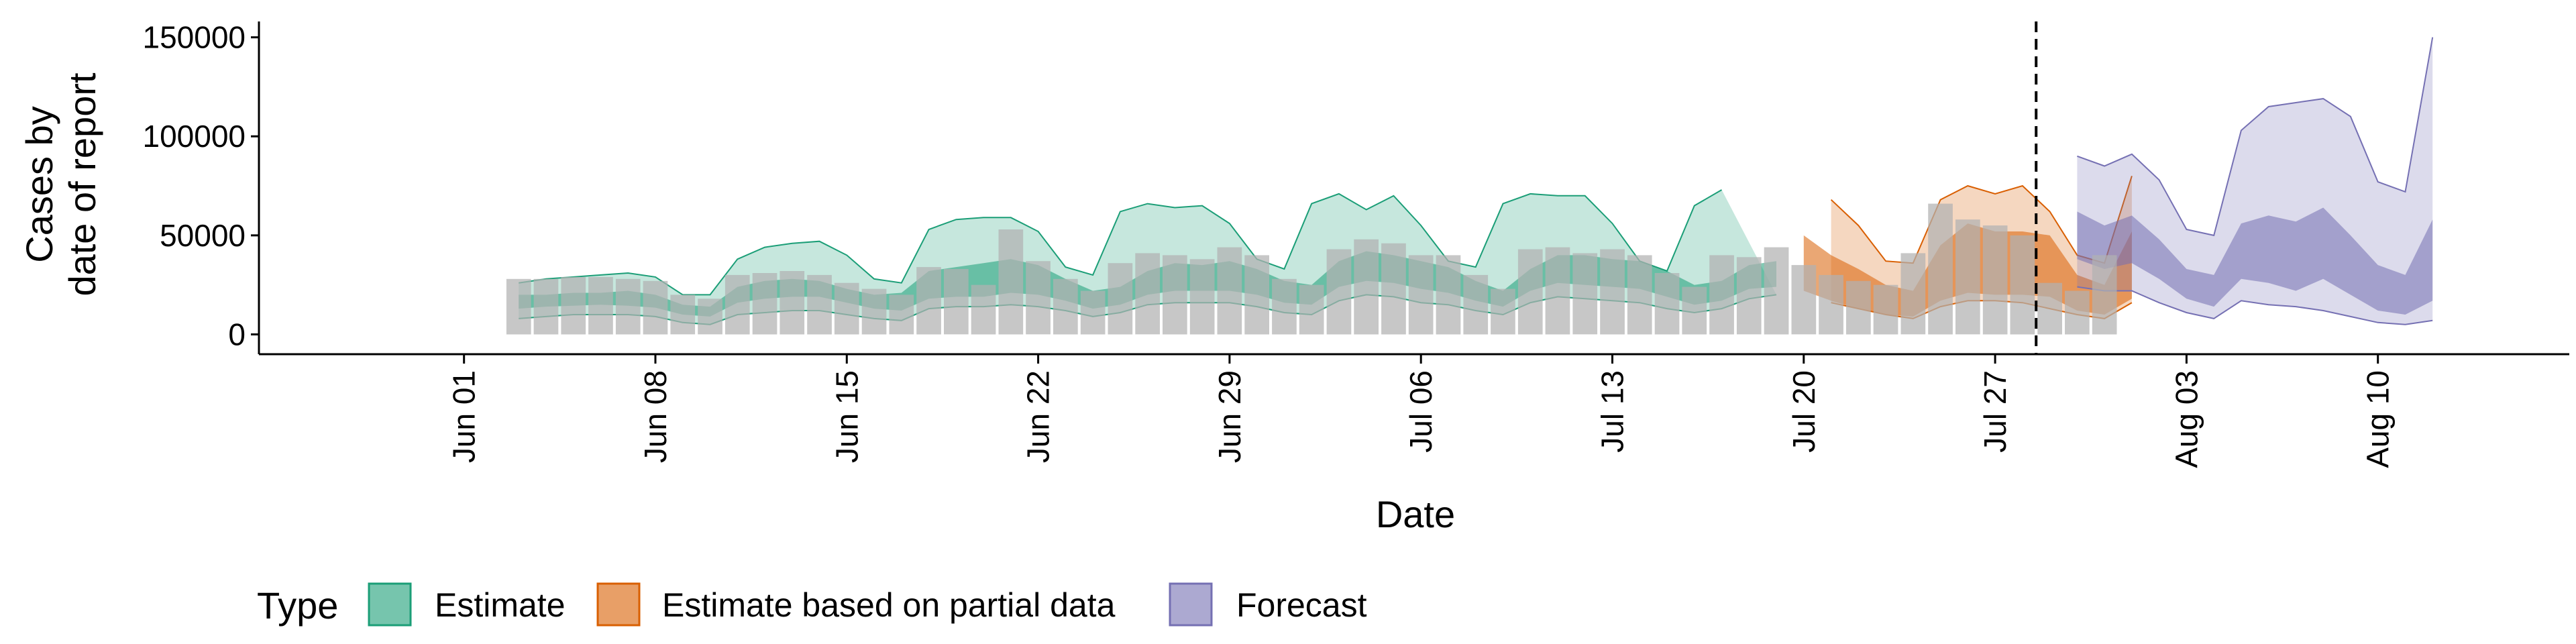  What do you see at coordinates (2255, 137) in the screenshot?
I see `band-outer-upper-line-forecast` at bounding box center [2255, 137].